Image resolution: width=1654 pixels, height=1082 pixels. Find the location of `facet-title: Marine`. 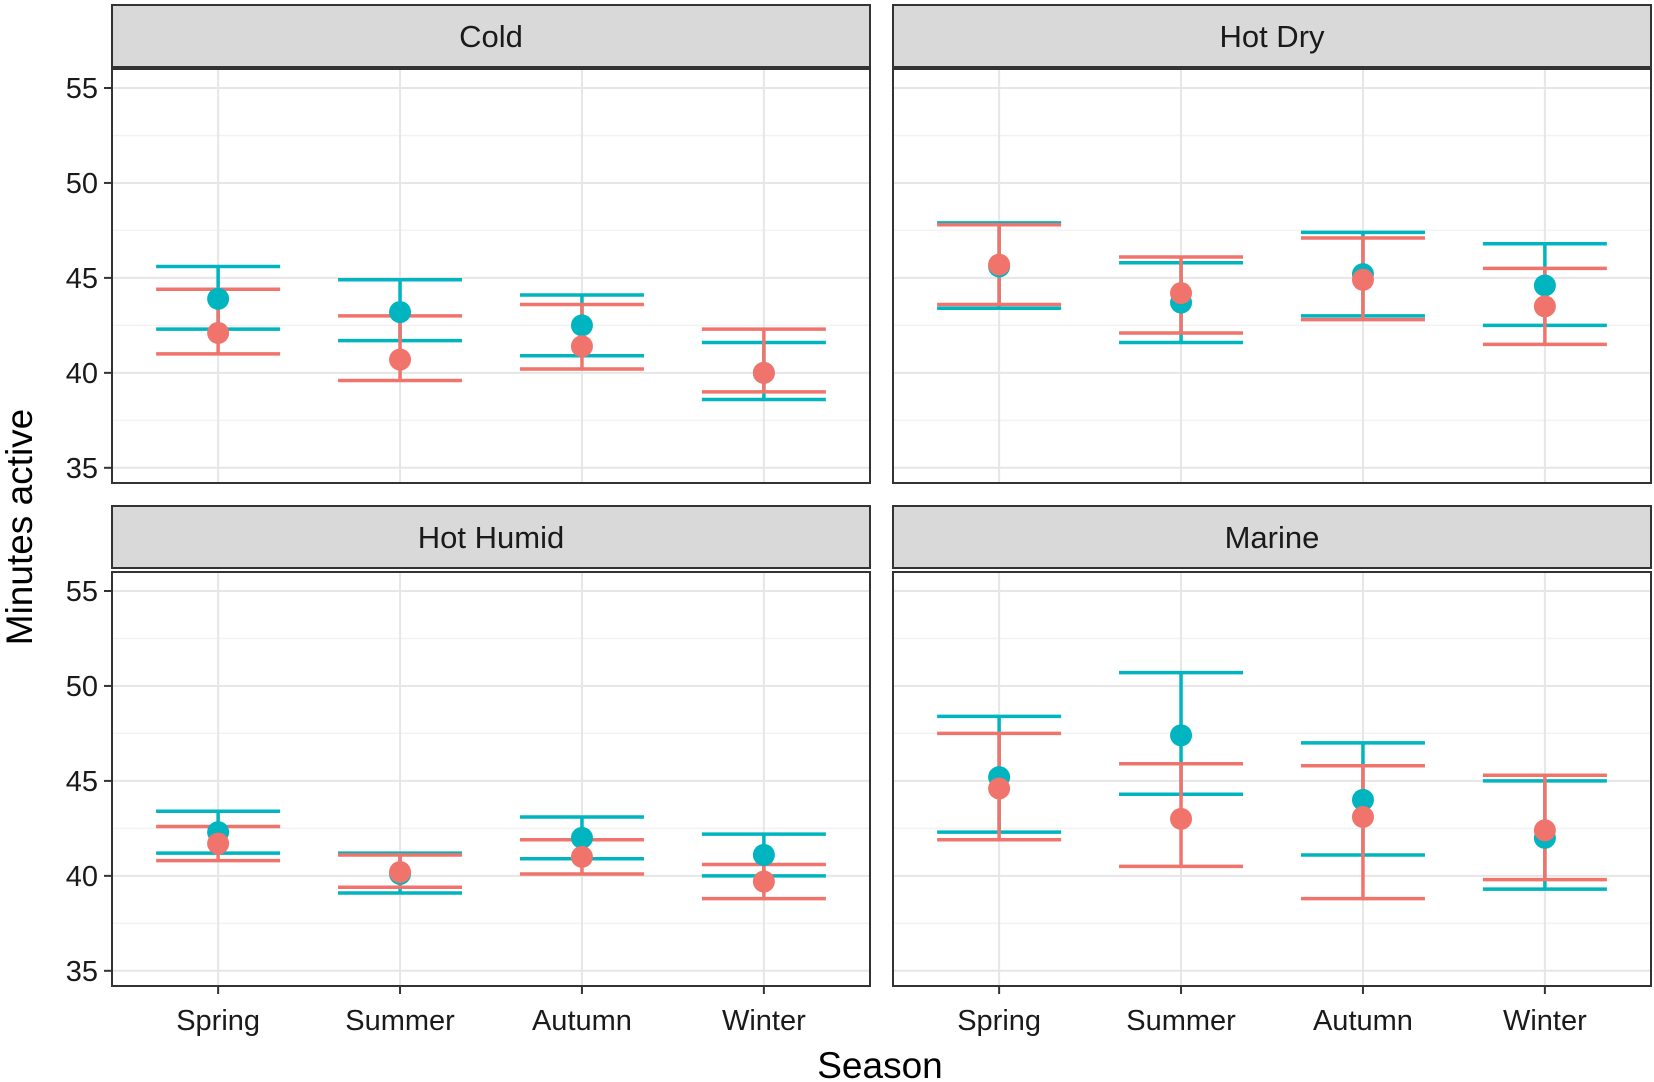

facet-title: Marine is located at coordinates (1272, 537).